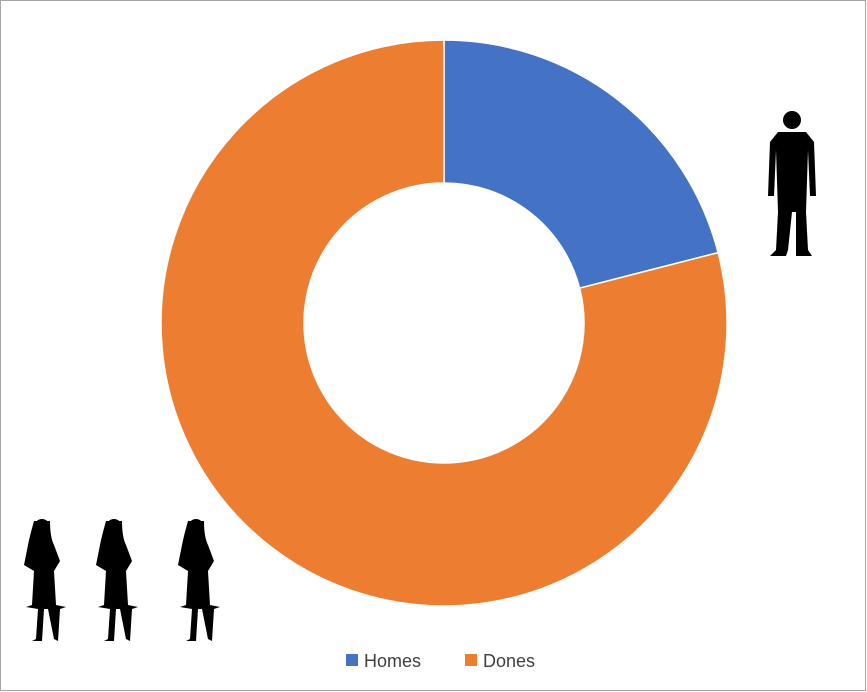 This screenshot has width=867, height=692. Describe the element at coordinates (581, 164) in the screenshot. I see `donut-slice` at that location.